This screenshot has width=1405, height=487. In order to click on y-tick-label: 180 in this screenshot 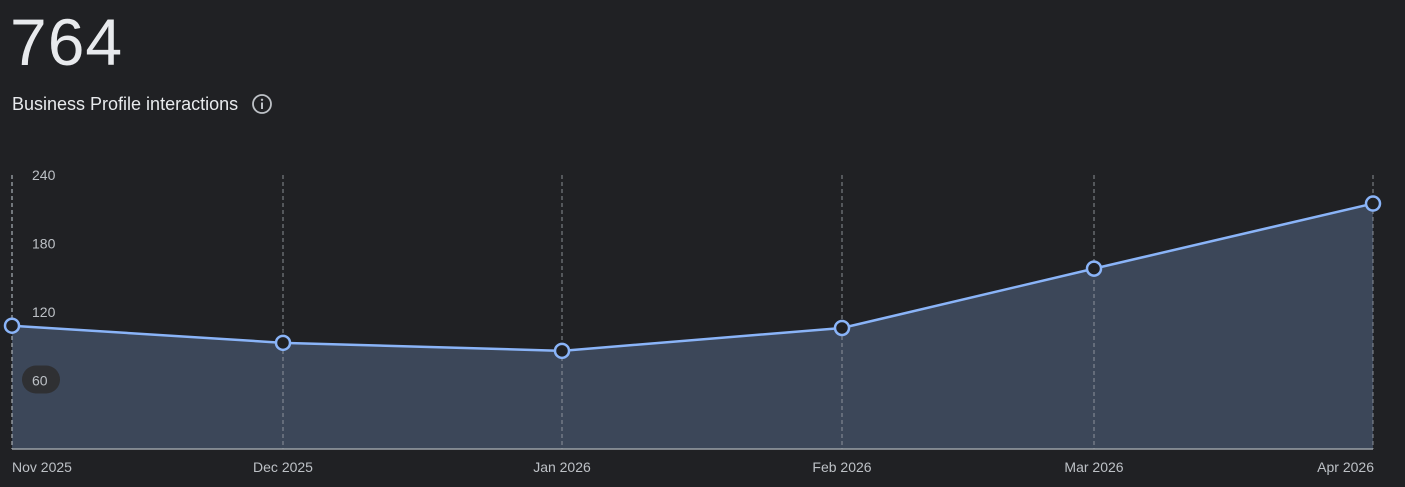, I will do `click(44, 244)`.